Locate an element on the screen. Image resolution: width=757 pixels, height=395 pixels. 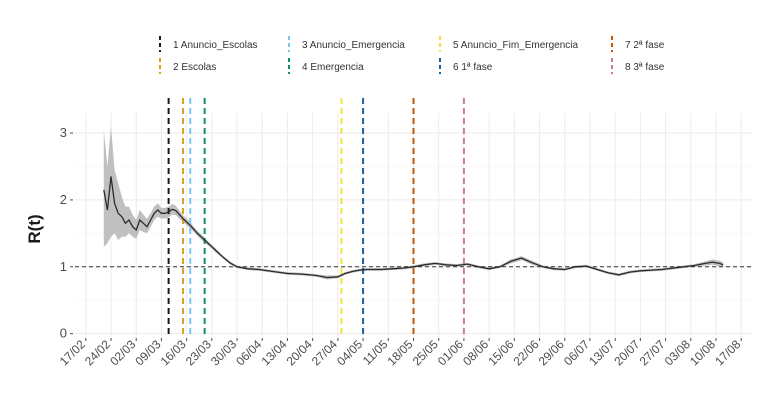
legend-label-2: 2 Escolas is located at coordinates (194, 67).